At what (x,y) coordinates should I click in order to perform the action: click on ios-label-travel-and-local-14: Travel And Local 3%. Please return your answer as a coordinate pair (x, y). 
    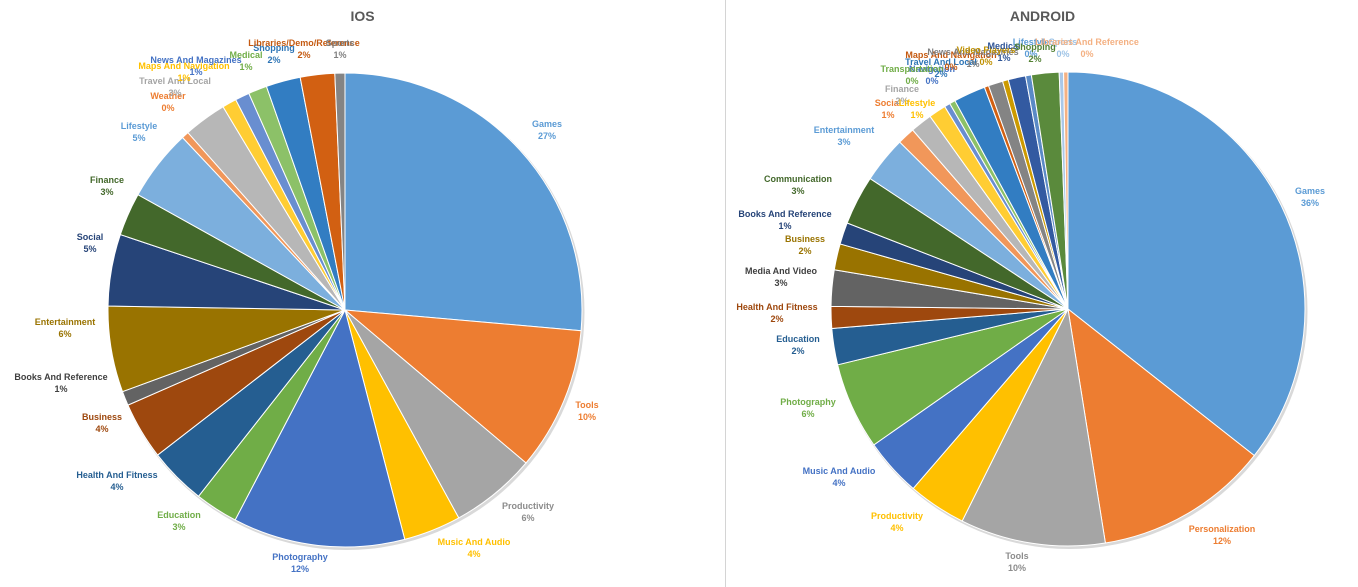
    Looking at the image, I should click on (175, 87).